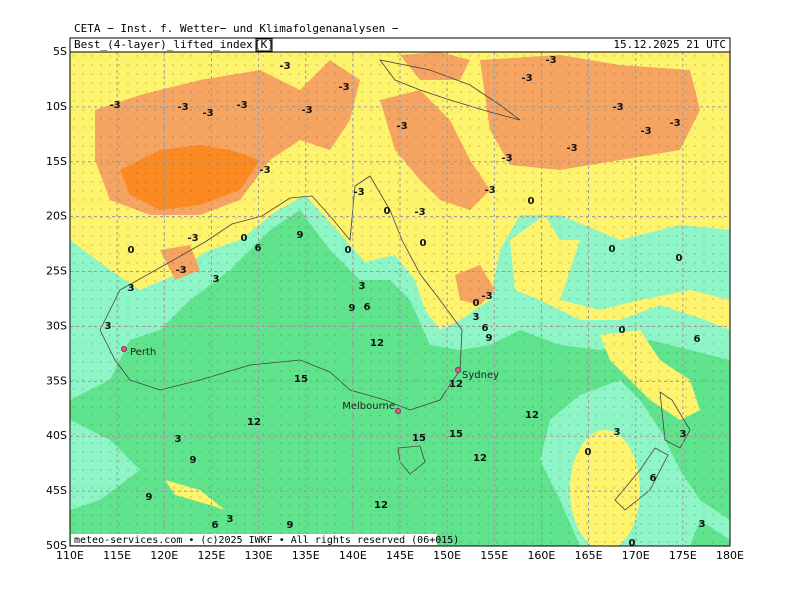 The height and width of the screenshot is (604, 800). What do you see at coordinates (56, 106) in the screenshot?
I see `lat-label: 10S` at bounding box center [56, 106].